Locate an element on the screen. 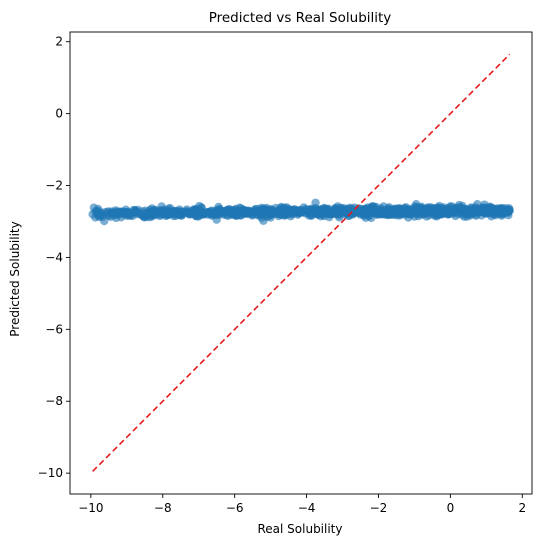 This screenshot has width=543, height=545. x-tick-label: −2 is located at coordinates (379, 508).